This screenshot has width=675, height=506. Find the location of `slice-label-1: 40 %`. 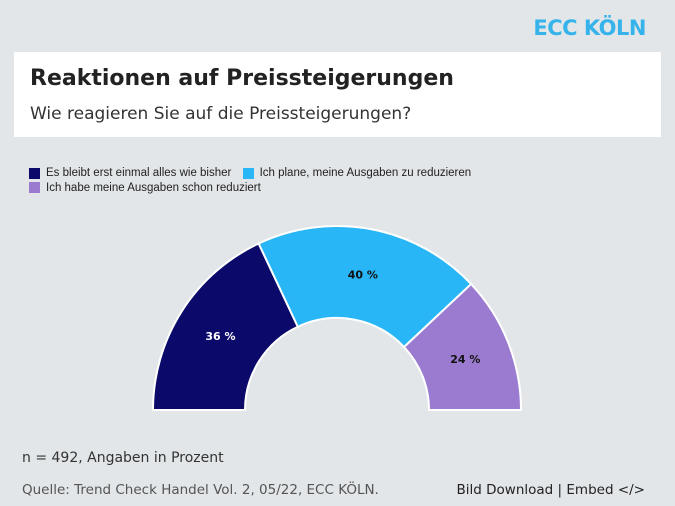

slice-label-1: 40 % is located at coordinates (363, 274).